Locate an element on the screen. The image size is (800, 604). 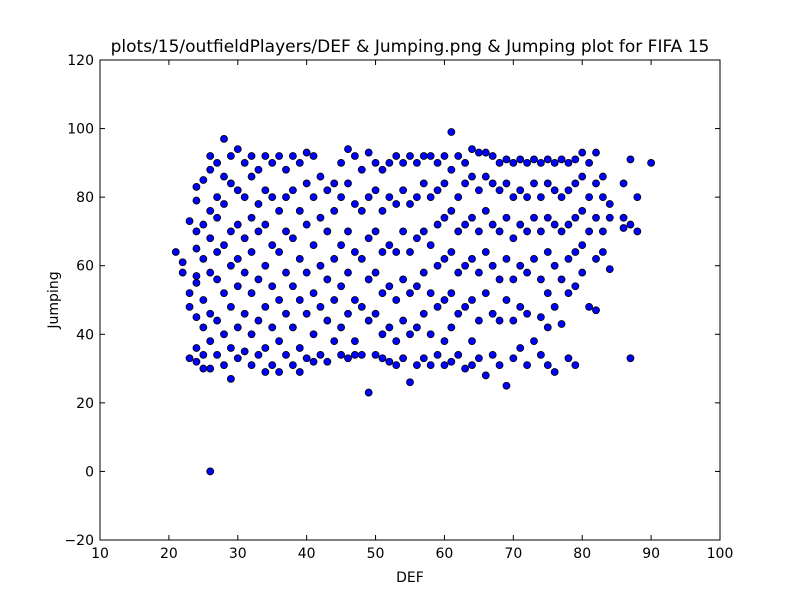
x-tick-label: 40 is located at coordinates (307, 554).